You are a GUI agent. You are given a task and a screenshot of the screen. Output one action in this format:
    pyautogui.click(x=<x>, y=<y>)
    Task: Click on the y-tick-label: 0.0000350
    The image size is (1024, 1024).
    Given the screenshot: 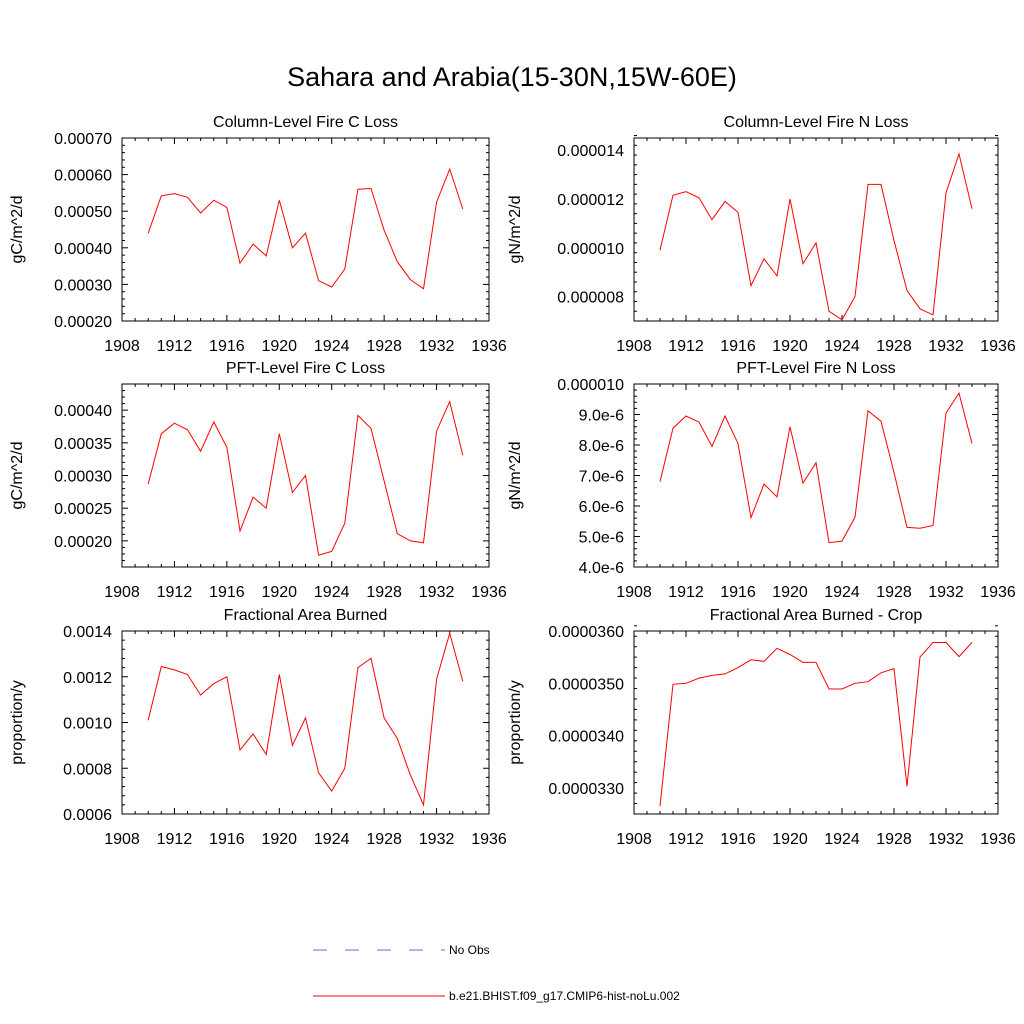 What is the action you would take?
    pyautogui.click(x=586, y=684)
    